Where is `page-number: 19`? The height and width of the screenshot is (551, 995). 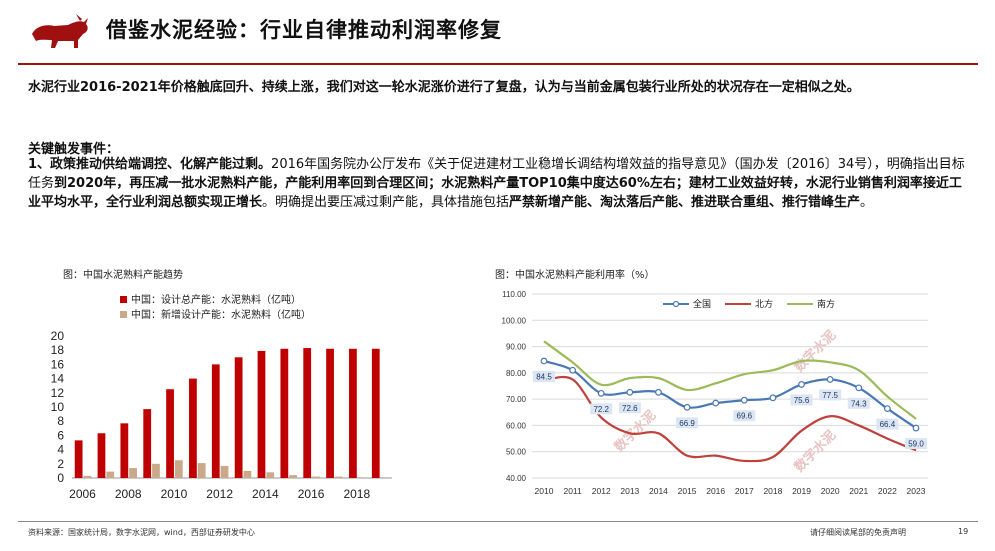
page-number: 19 is located at coordinates (963, 531).